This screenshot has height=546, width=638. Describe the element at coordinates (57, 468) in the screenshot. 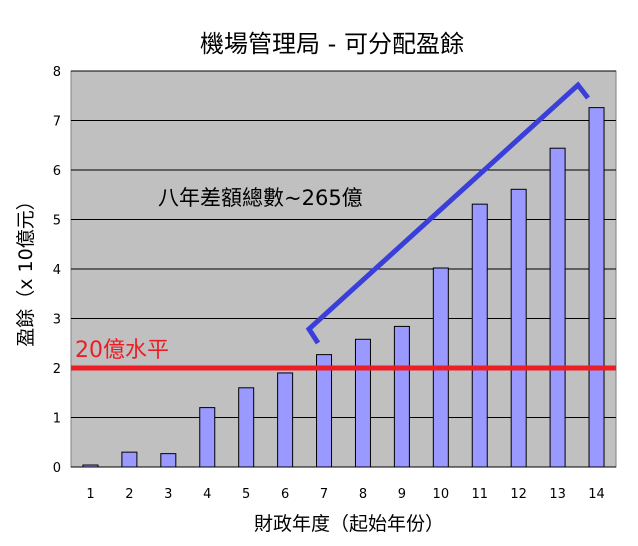

I see `y-tick-label: 0` at that location.